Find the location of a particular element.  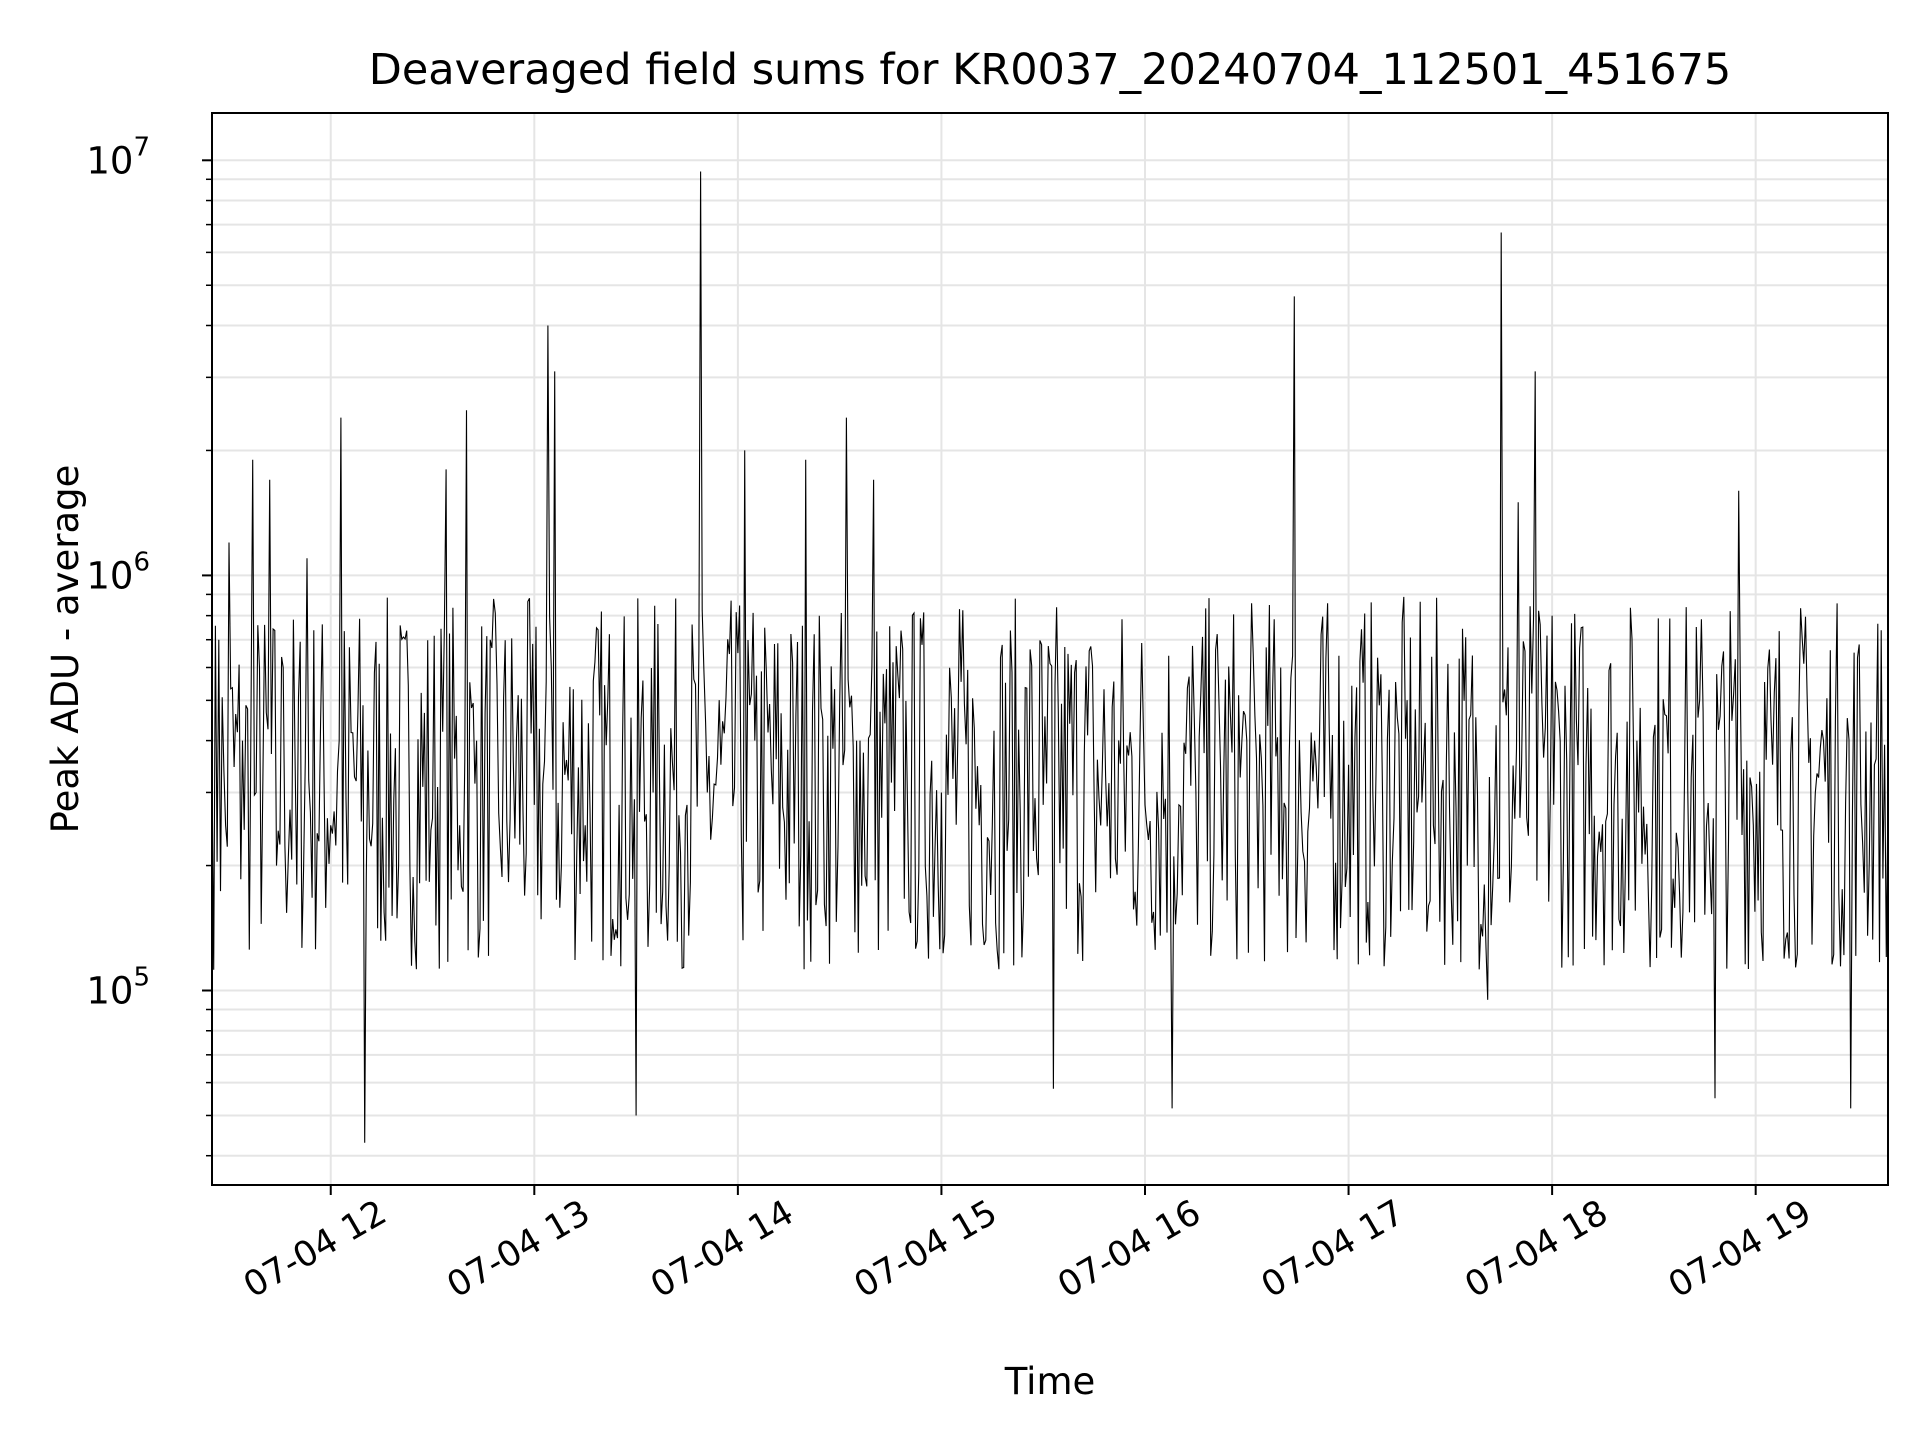

y-tick-label: 10⁶ is located at coordinates (118, 572).